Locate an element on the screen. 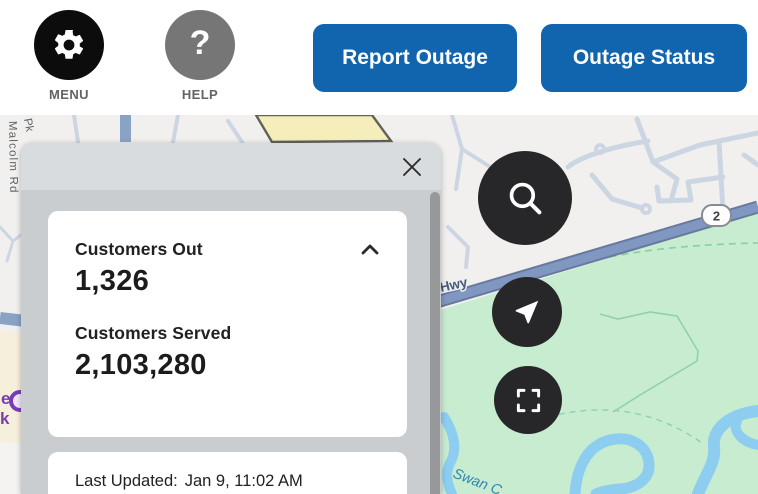 The width and height of the screenshot is (758, 494). customers-out-value: 1,326 is located at coordinates (112, 281).